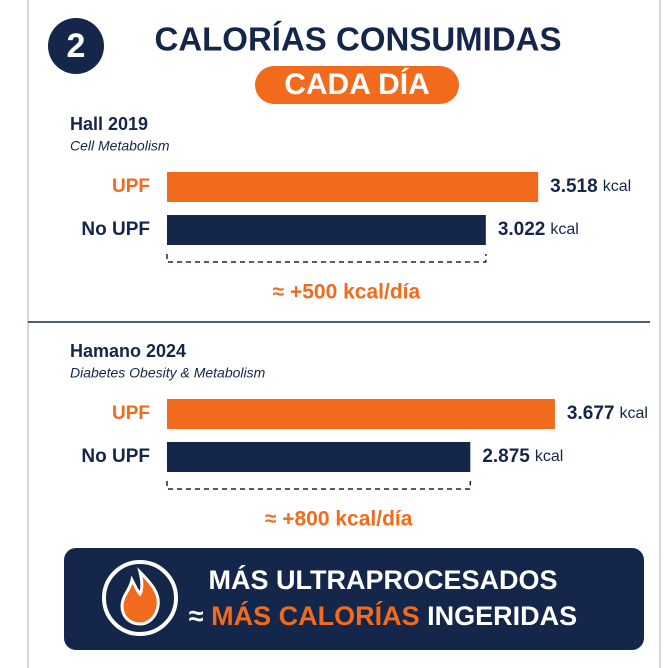 The image size is (668, 668). What do you see at coordinates (574, 186) in the screenshot?
I see `value-number: 3.518` at bounding box center [574, 186].